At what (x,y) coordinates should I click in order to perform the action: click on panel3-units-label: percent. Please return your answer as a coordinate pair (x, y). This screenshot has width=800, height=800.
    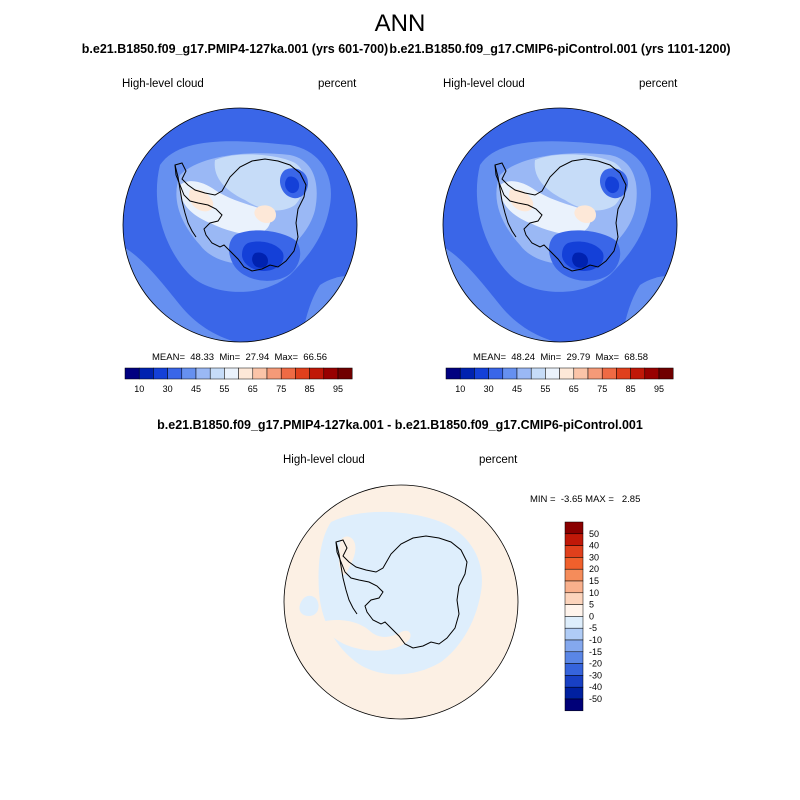
    Looking at the image, I should click on (498, 460).